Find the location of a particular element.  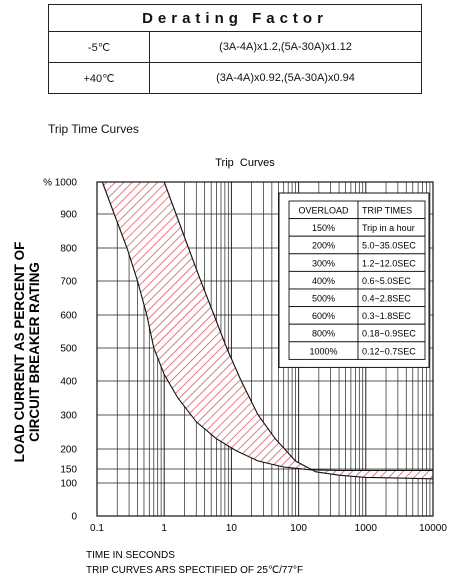

chart-title: Trip Curves is located at coordinates (245, 163).